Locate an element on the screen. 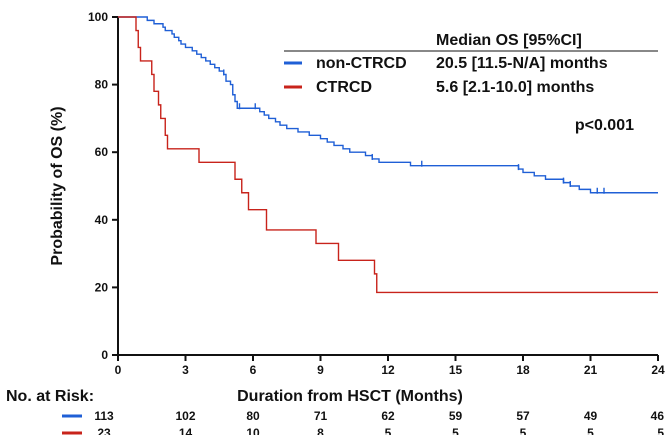 Image resolution: width=670 pixels, height=435 pixels. risk-count: 80 is located at coordinates (253, 416).